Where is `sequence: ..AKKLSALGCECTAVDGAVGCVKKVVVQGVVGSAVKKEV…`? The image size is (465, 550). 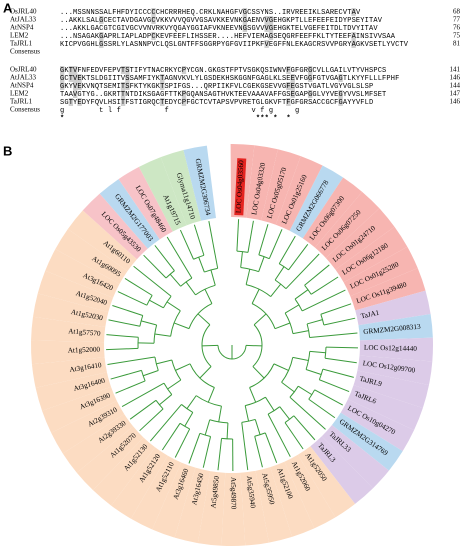 sequence: ..AKKLSALGCECTAVDGAVGCVKKVVVQGVVGSAVKKEV… is located at coordinates (221, 21).